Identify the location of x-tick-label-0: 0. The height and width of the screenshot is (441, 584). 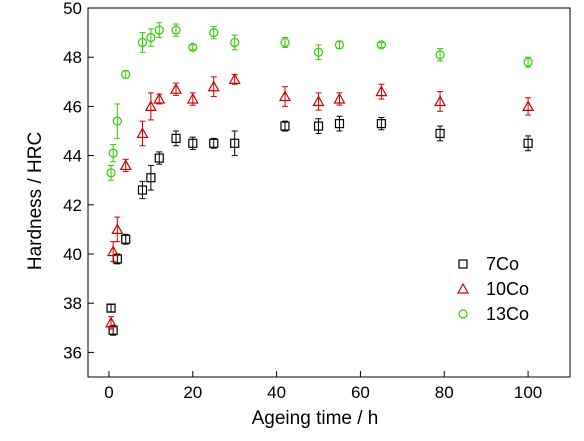
(108, 392).